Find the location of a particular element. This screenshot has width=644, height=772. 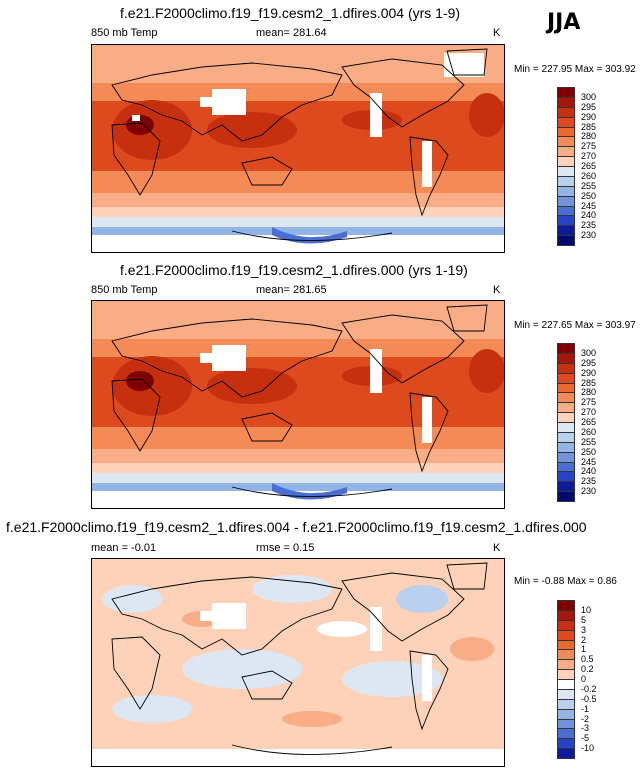

panel3-colorbar-tick-label: -5 is located at coordinates (585, 738).